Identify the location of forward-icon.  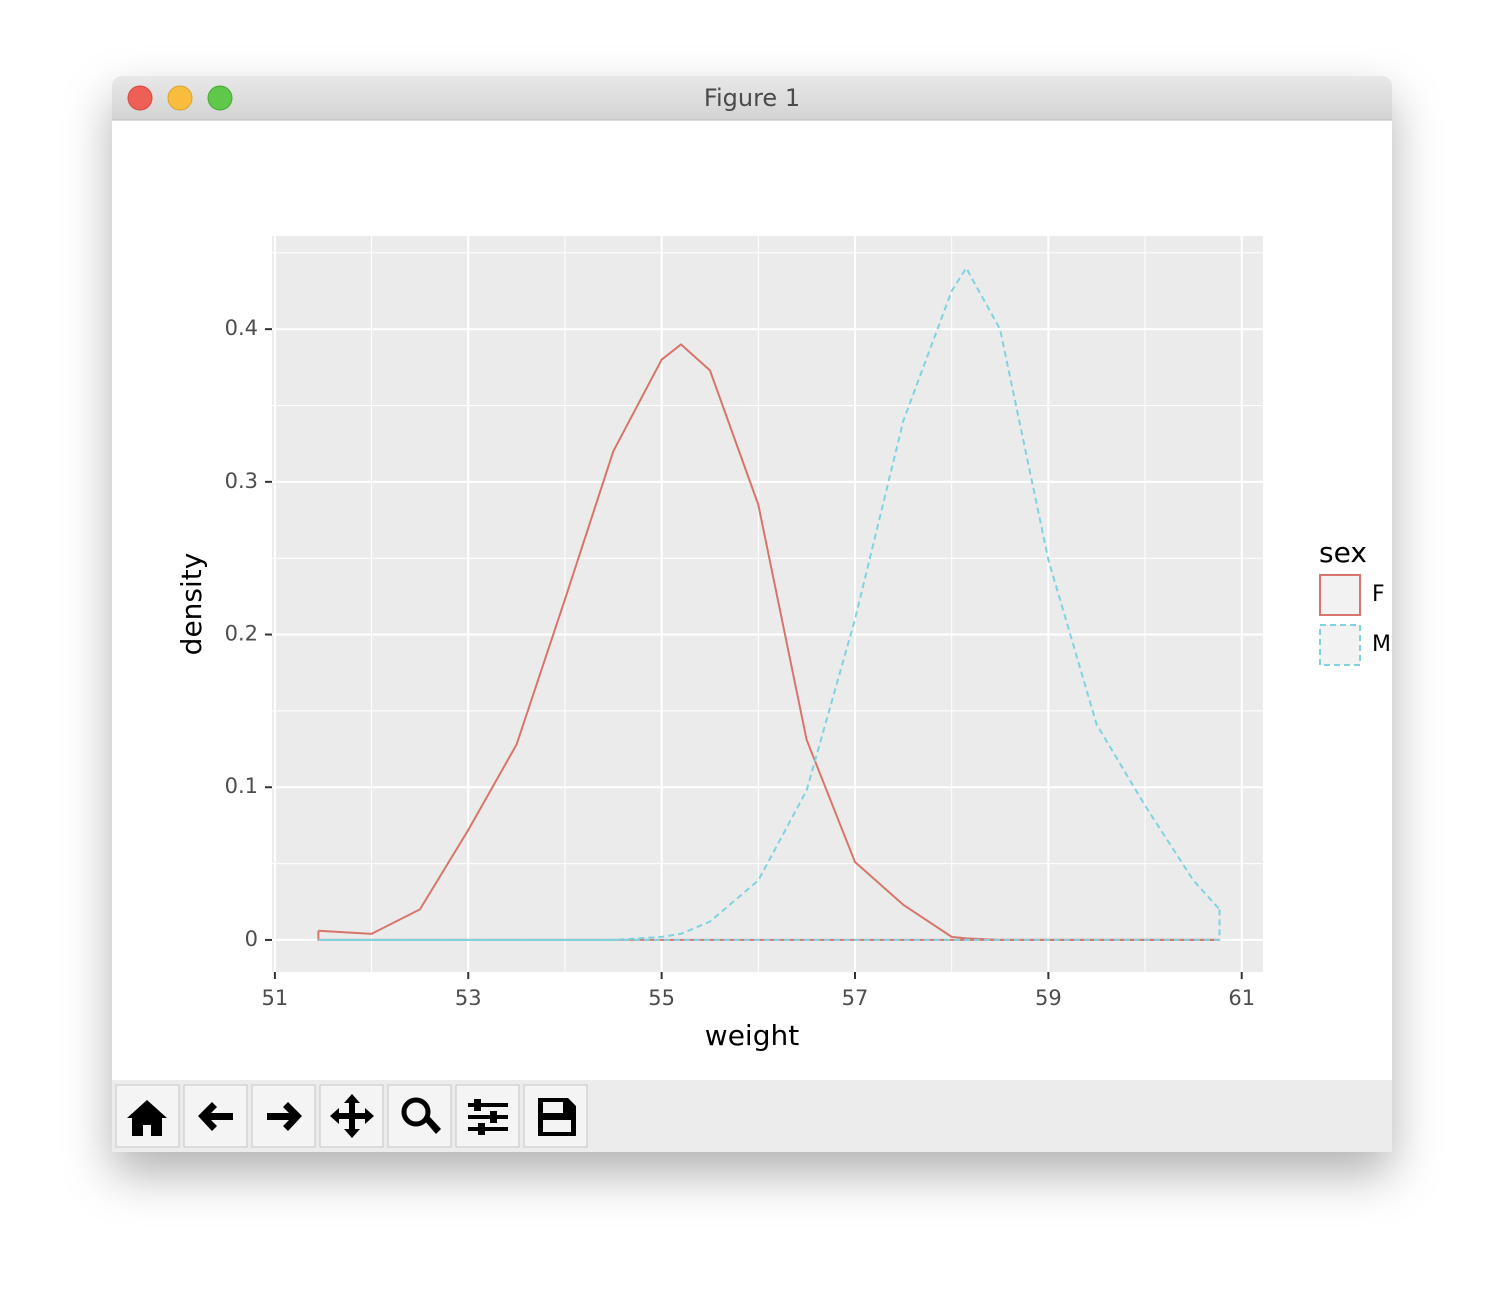
(284, 1116).